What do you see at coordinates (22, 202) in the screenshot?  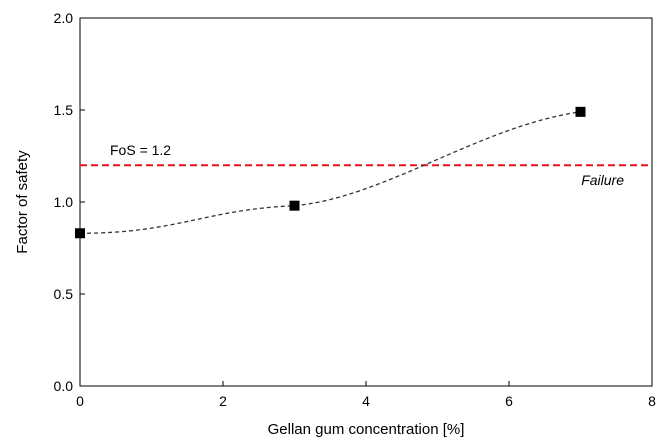 I see `y-axis-label: Factor of safety` at bounding box center [22, 202].